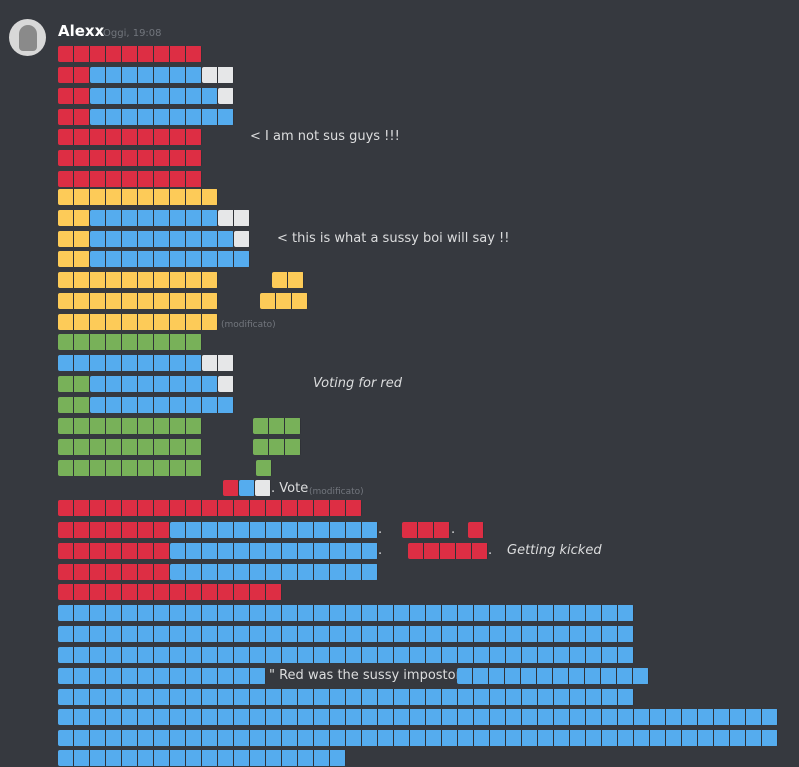 The width and height of the screenshot is (799, 767). What do you see at coordinates (290, 488) in the screenshot?
I see `message-text: . Vote` at bounding box center [290, 488].